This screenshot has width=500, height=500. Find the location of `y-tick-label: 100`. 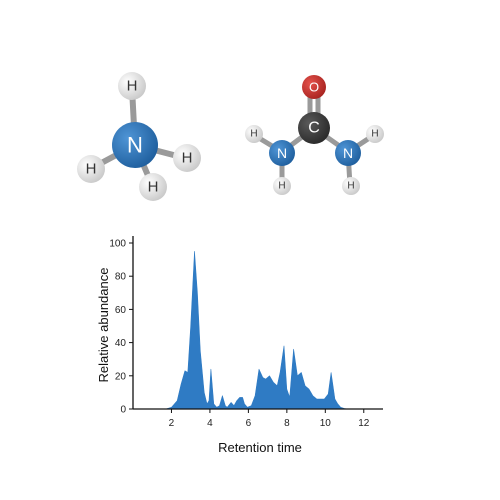

y-tick-label: 100 is located at coordinates (117, 244).